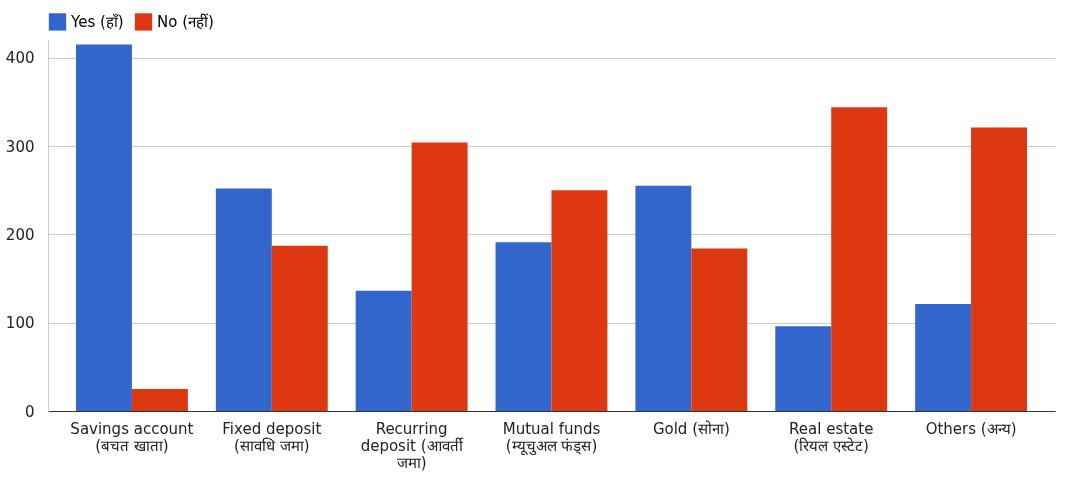 Image resolution: width=1065 pixels, height=480 pixels. I want to click on y-tick-label: 100, so click(20, 323).